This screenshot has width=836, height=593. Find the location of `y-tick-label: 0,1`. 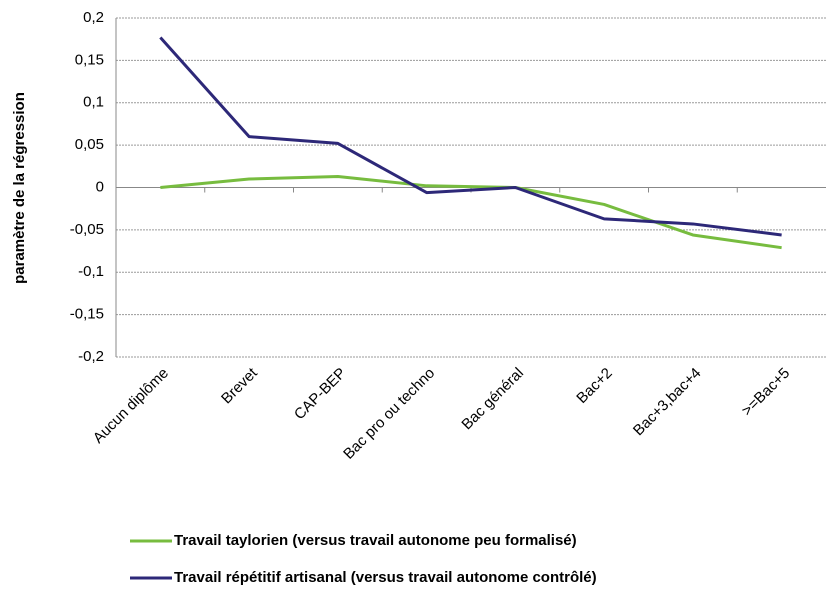

y-tick-label: 0,1 is located at coordinates (93, 102).